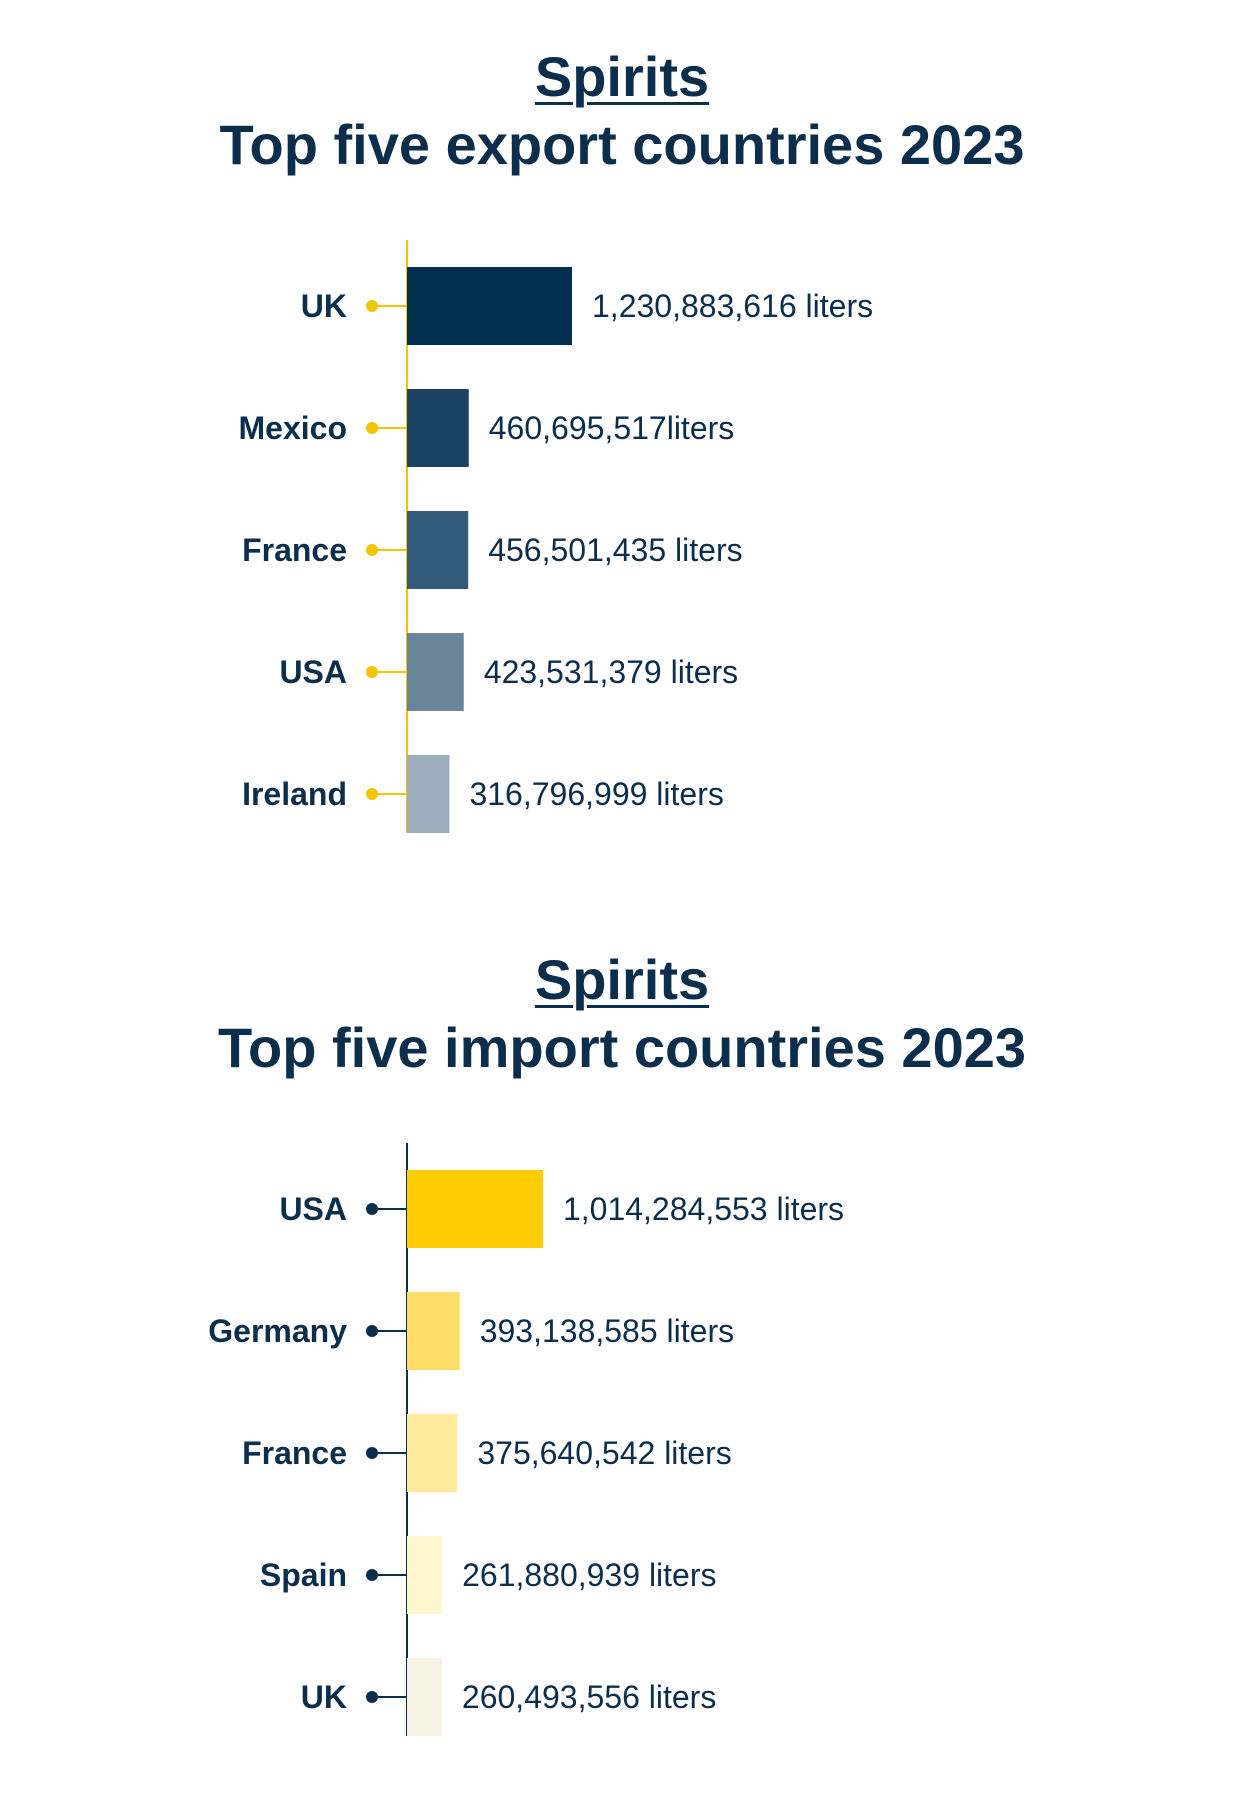  I want to click on export-category-label: France, so click(294, 550).